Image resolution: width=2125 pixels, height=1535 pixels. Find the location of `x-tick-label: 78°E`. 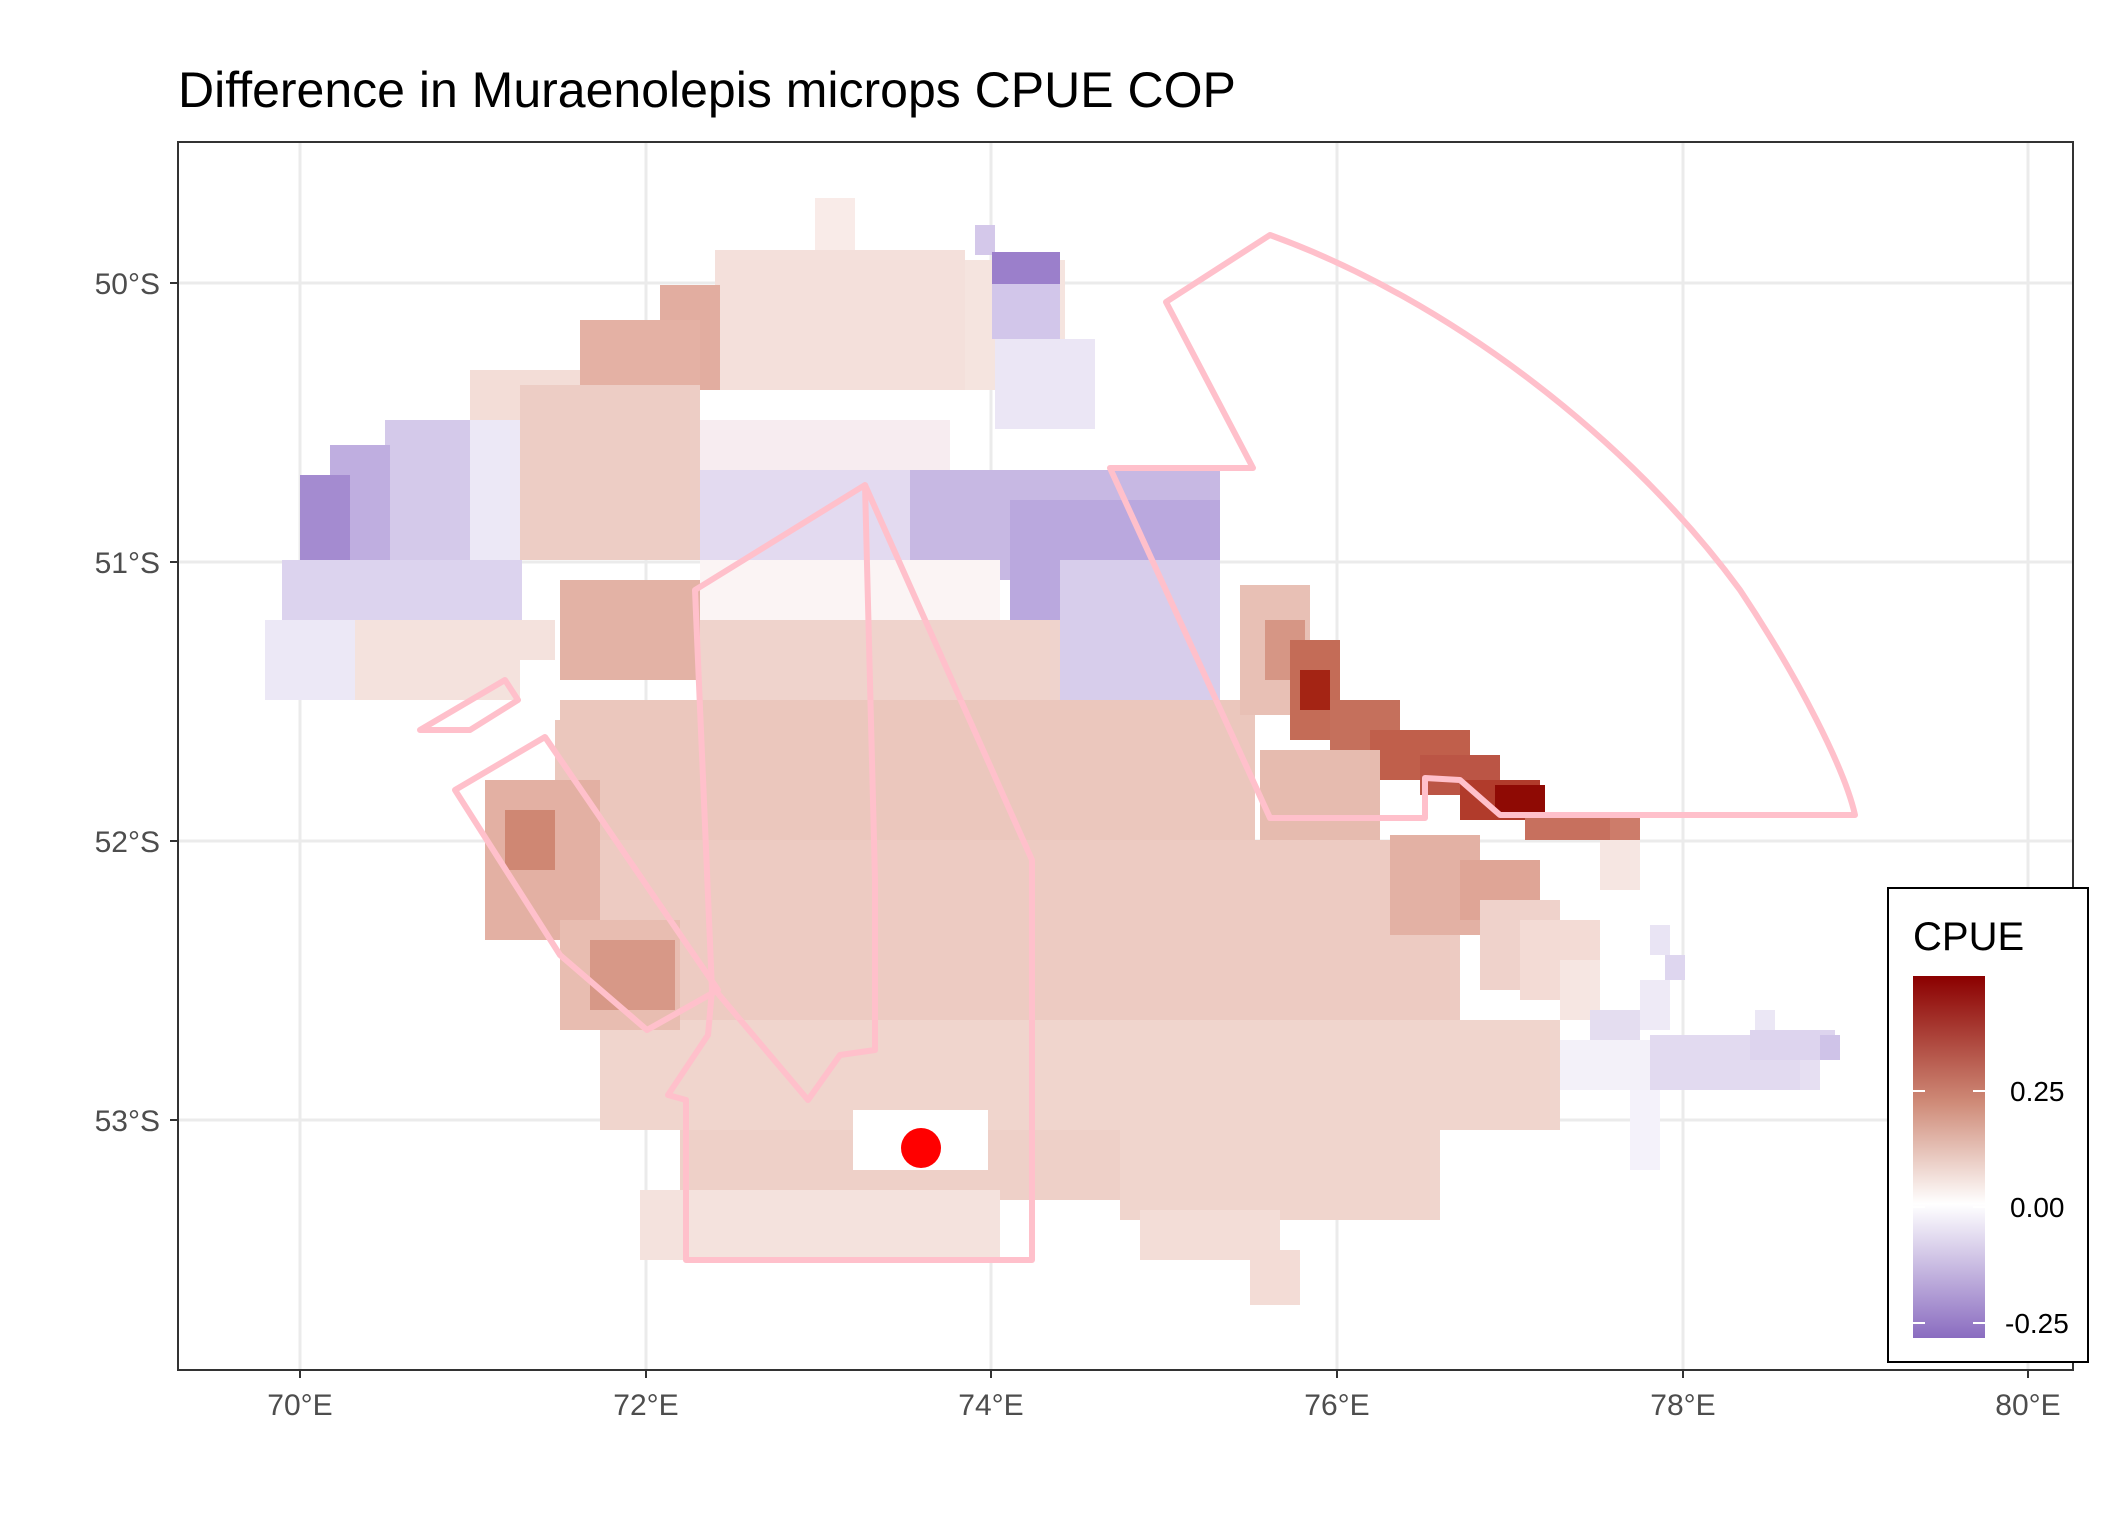

x-tick-label: 78°E is located at coordinates (1682, 1405).